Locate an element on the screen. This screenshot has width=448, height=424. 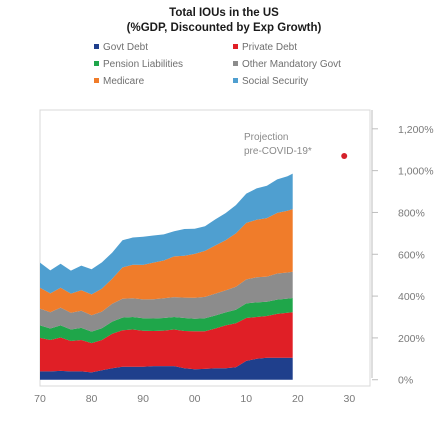
x-tick-label: 10 is located at coordinates (246, 399).